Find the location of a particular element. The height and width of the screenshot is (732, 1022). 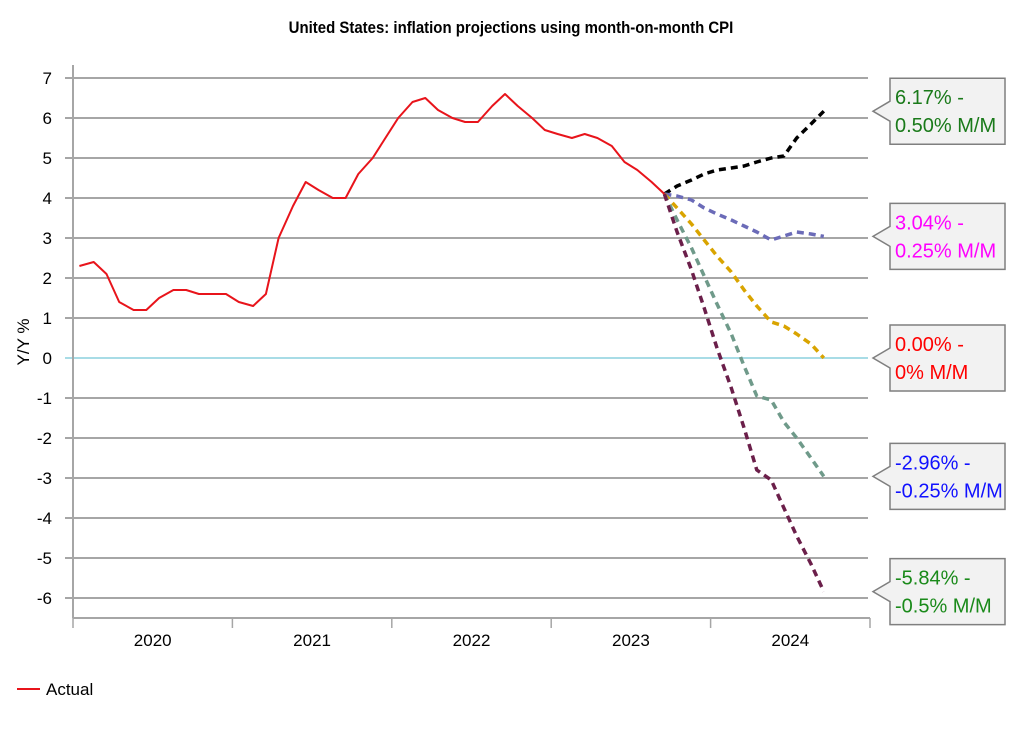

callout-box: 6.17% - 0.50% M/M is located at coordinates (938, 111).